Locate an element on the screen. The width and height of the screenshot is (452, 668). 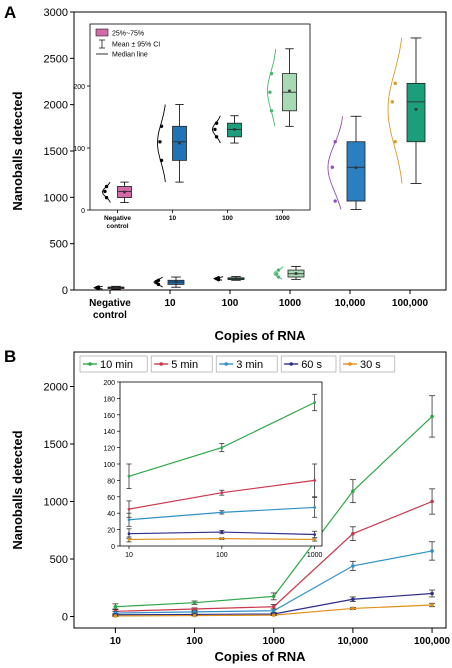
panel-a-inset-category-2-distribution is located at coordinates (216, 129).